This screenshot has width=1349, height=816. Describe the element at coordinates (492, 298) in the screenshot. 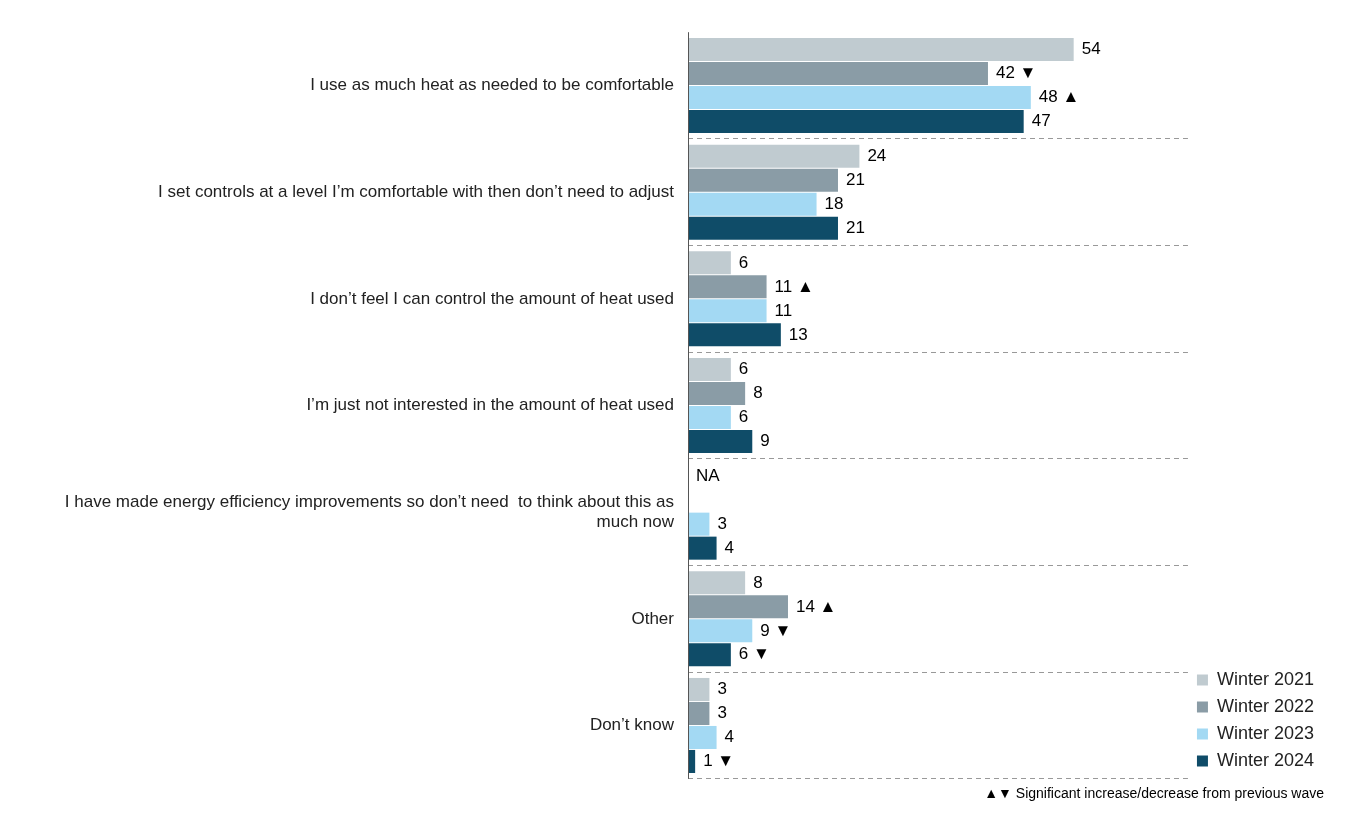

I see `y-tick-label: I don’t feel I can control the amount of heat used` at that location.